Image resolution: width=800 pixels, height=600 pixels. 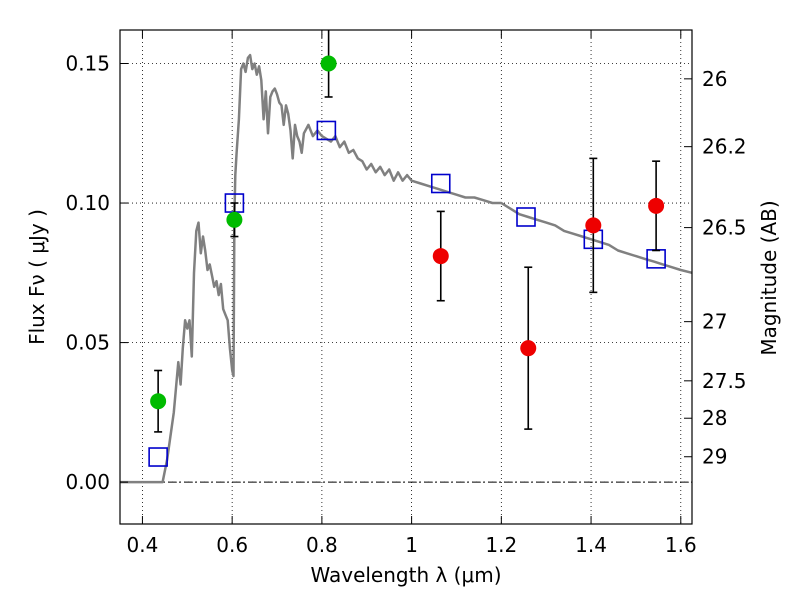 I want to click on y-tick-label: 0.15, so click(x=87, y=63).